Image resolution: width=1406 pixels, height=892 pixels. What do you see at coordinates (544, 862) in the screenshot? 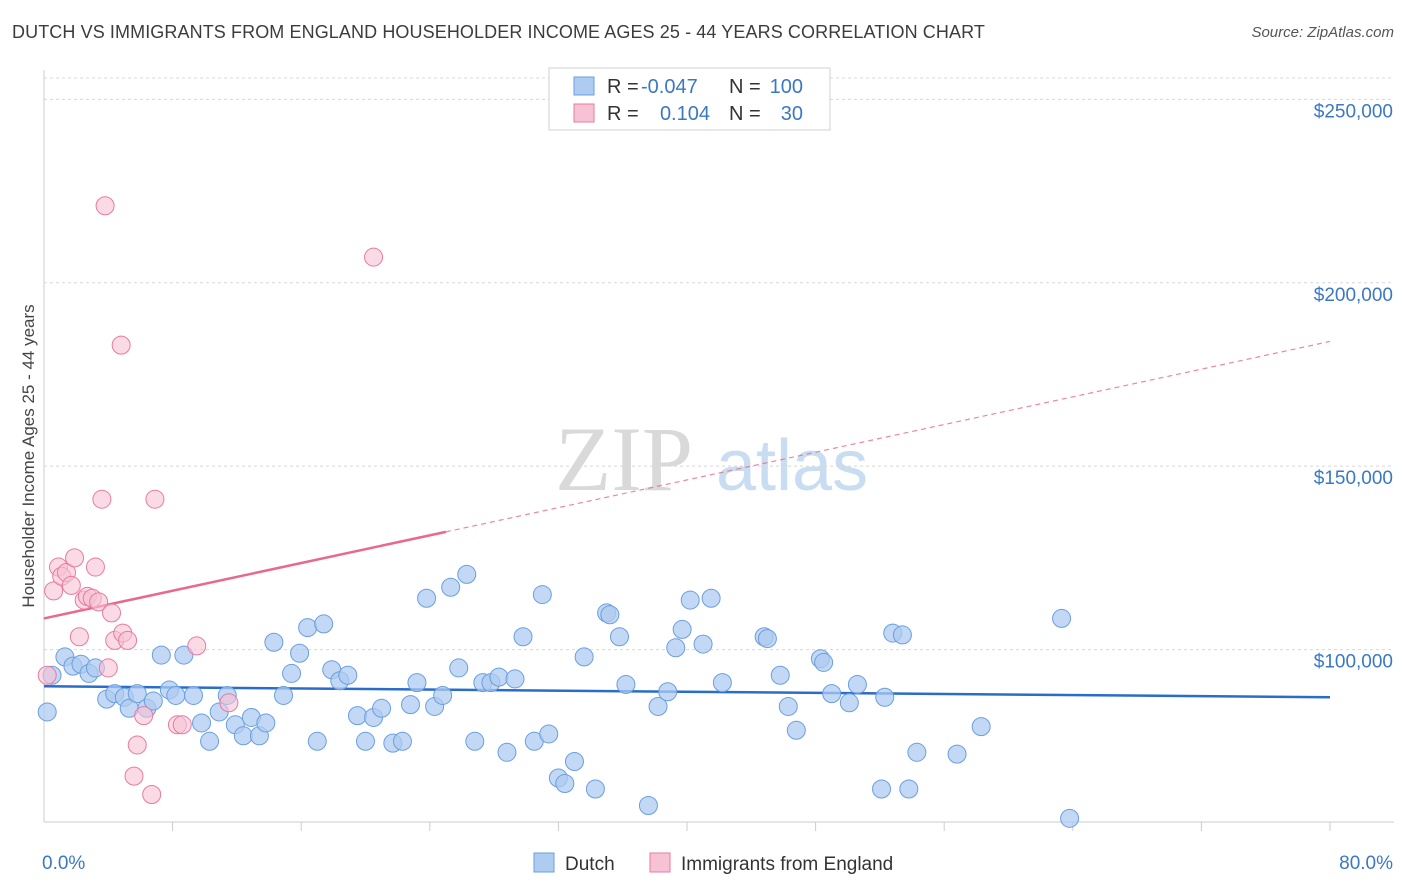
I see `bottom-legend-swatch-dutch` at bounding box center [544, 862].